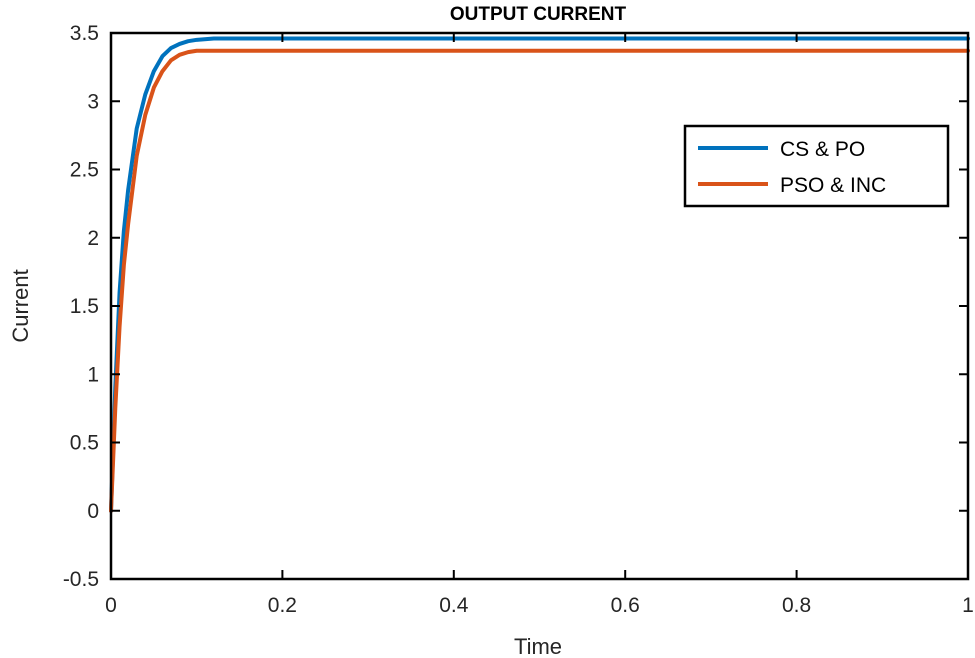  What do you see at coordinates (833, 185) in the screenshot?
I see `legend-label-pso-inc: PSO & INC` at bounding box center [833, 185].